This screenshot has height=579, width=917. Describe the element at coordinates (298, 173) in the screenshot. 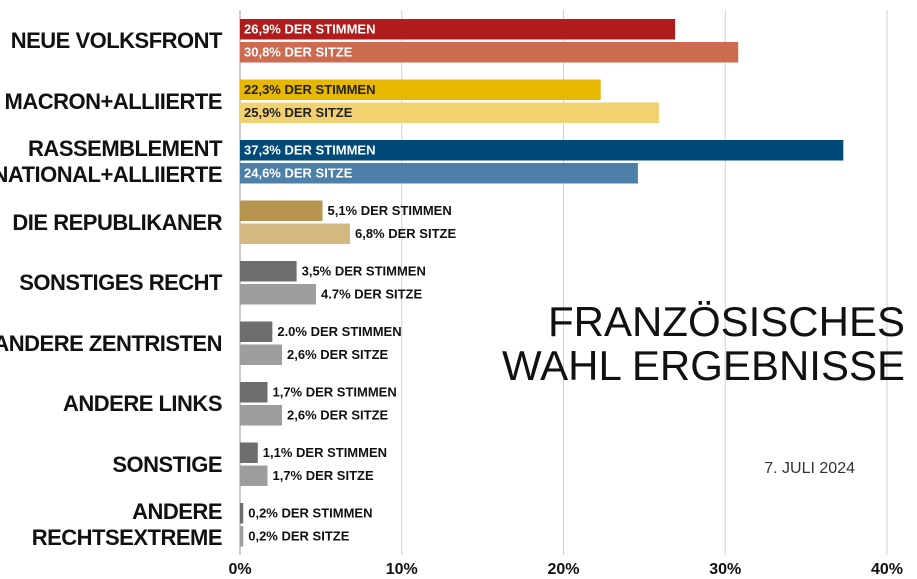

I see `data-label: 24,6% DER SITZE` at that location.